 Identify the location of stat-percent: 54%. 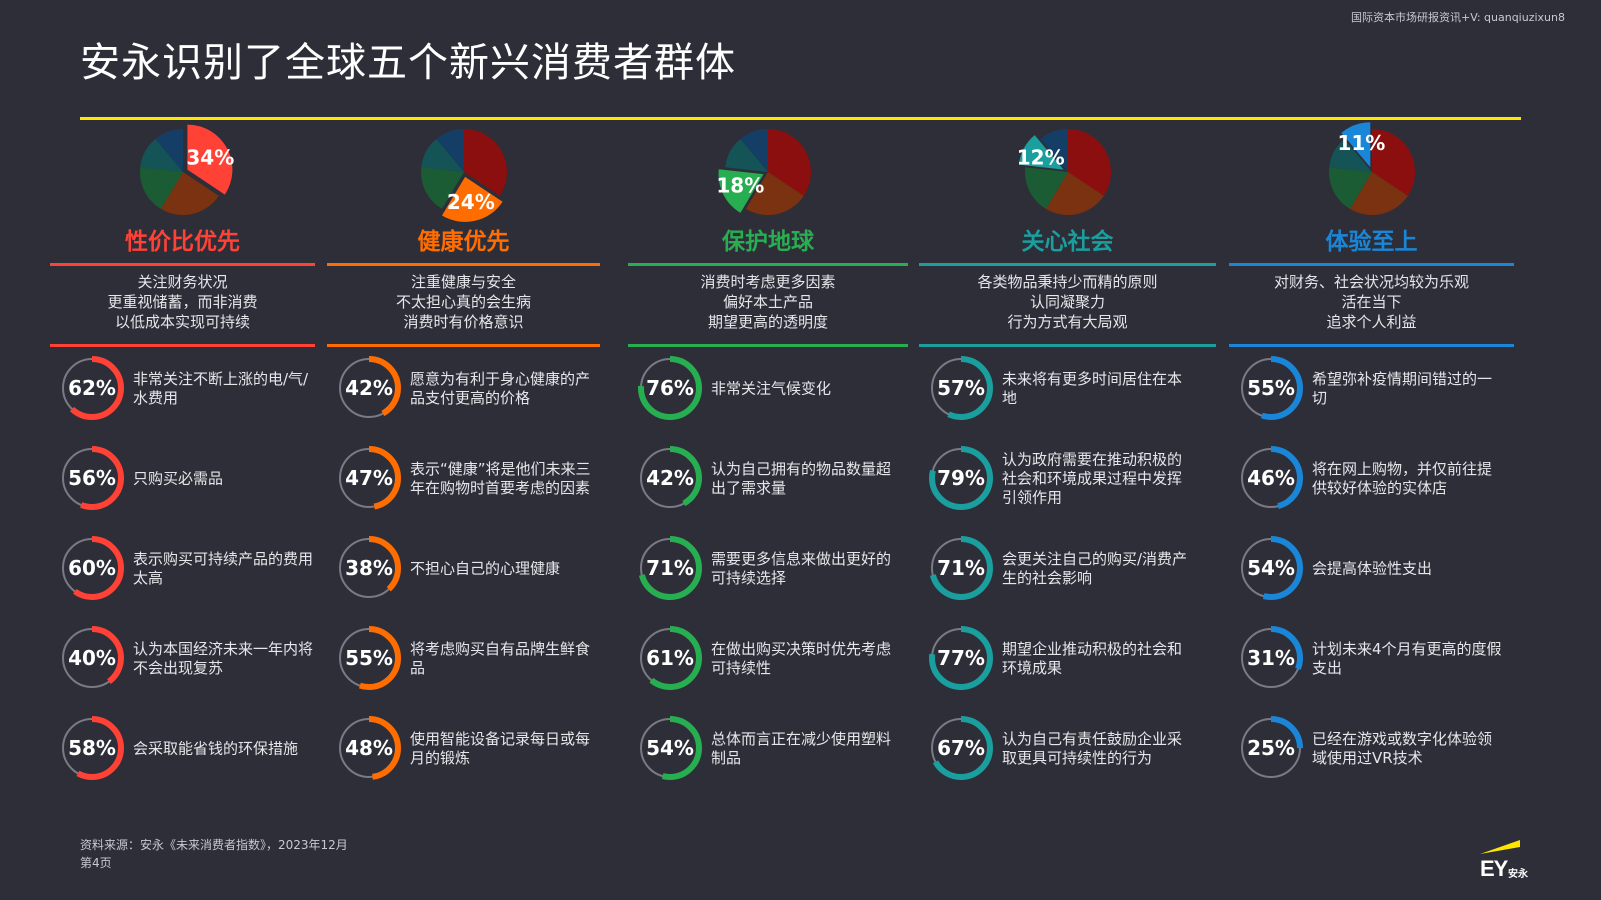
(670, 748).